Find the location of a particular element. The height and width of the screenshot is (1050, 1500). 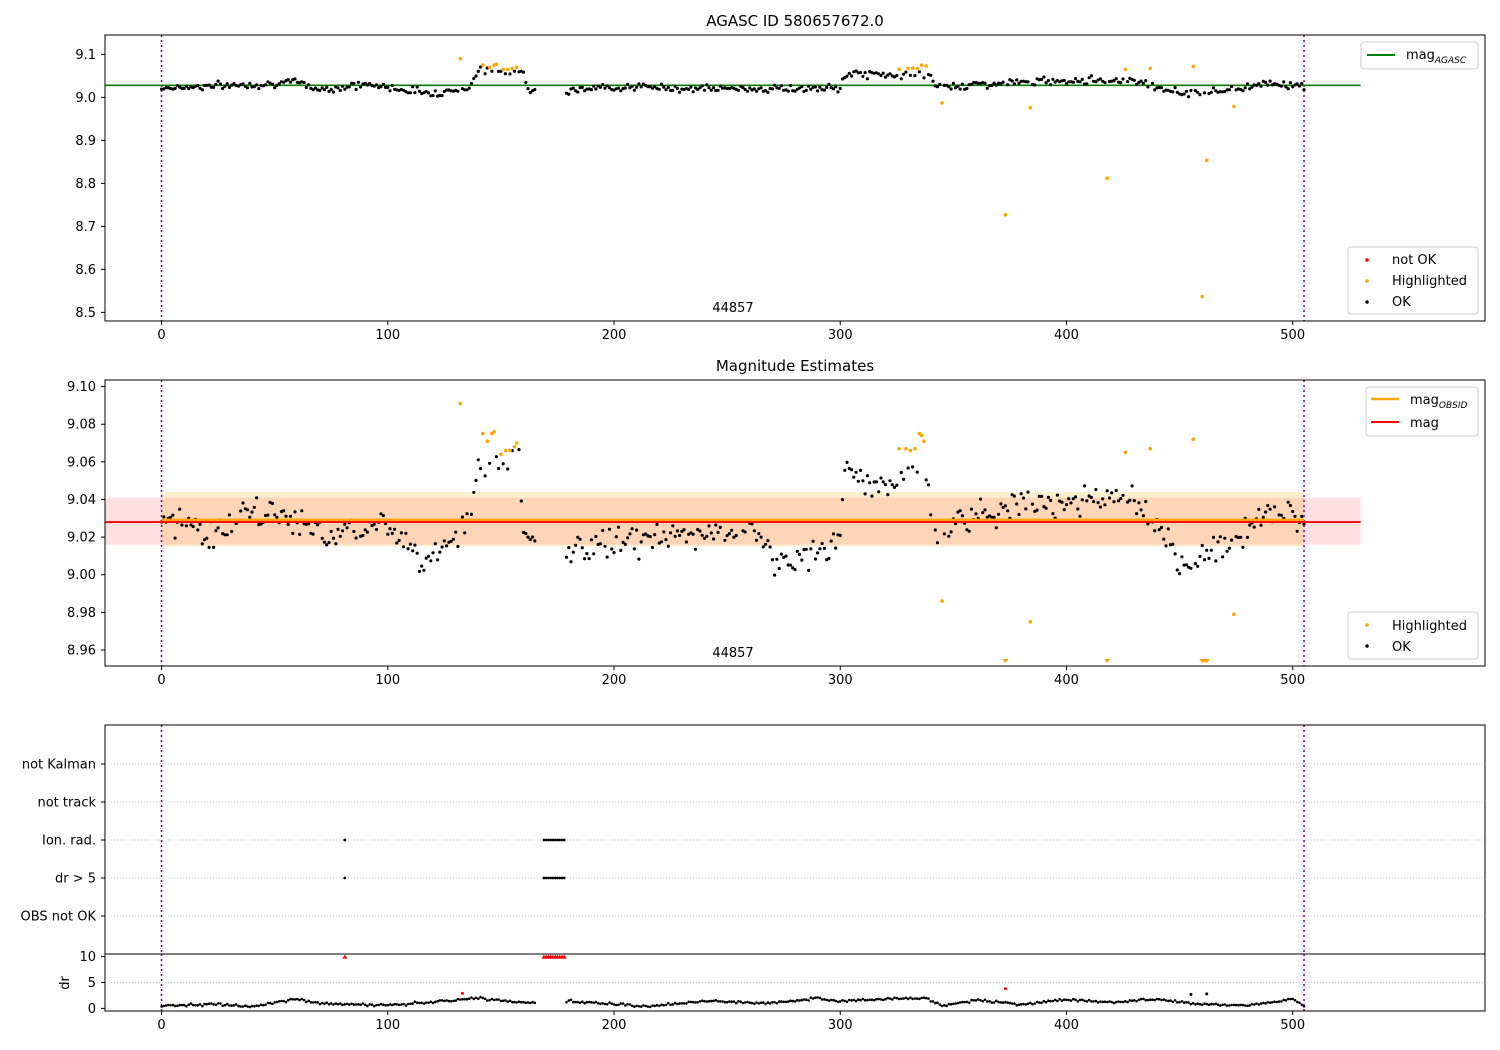

dr-point is located at coordinates (1207, 994).